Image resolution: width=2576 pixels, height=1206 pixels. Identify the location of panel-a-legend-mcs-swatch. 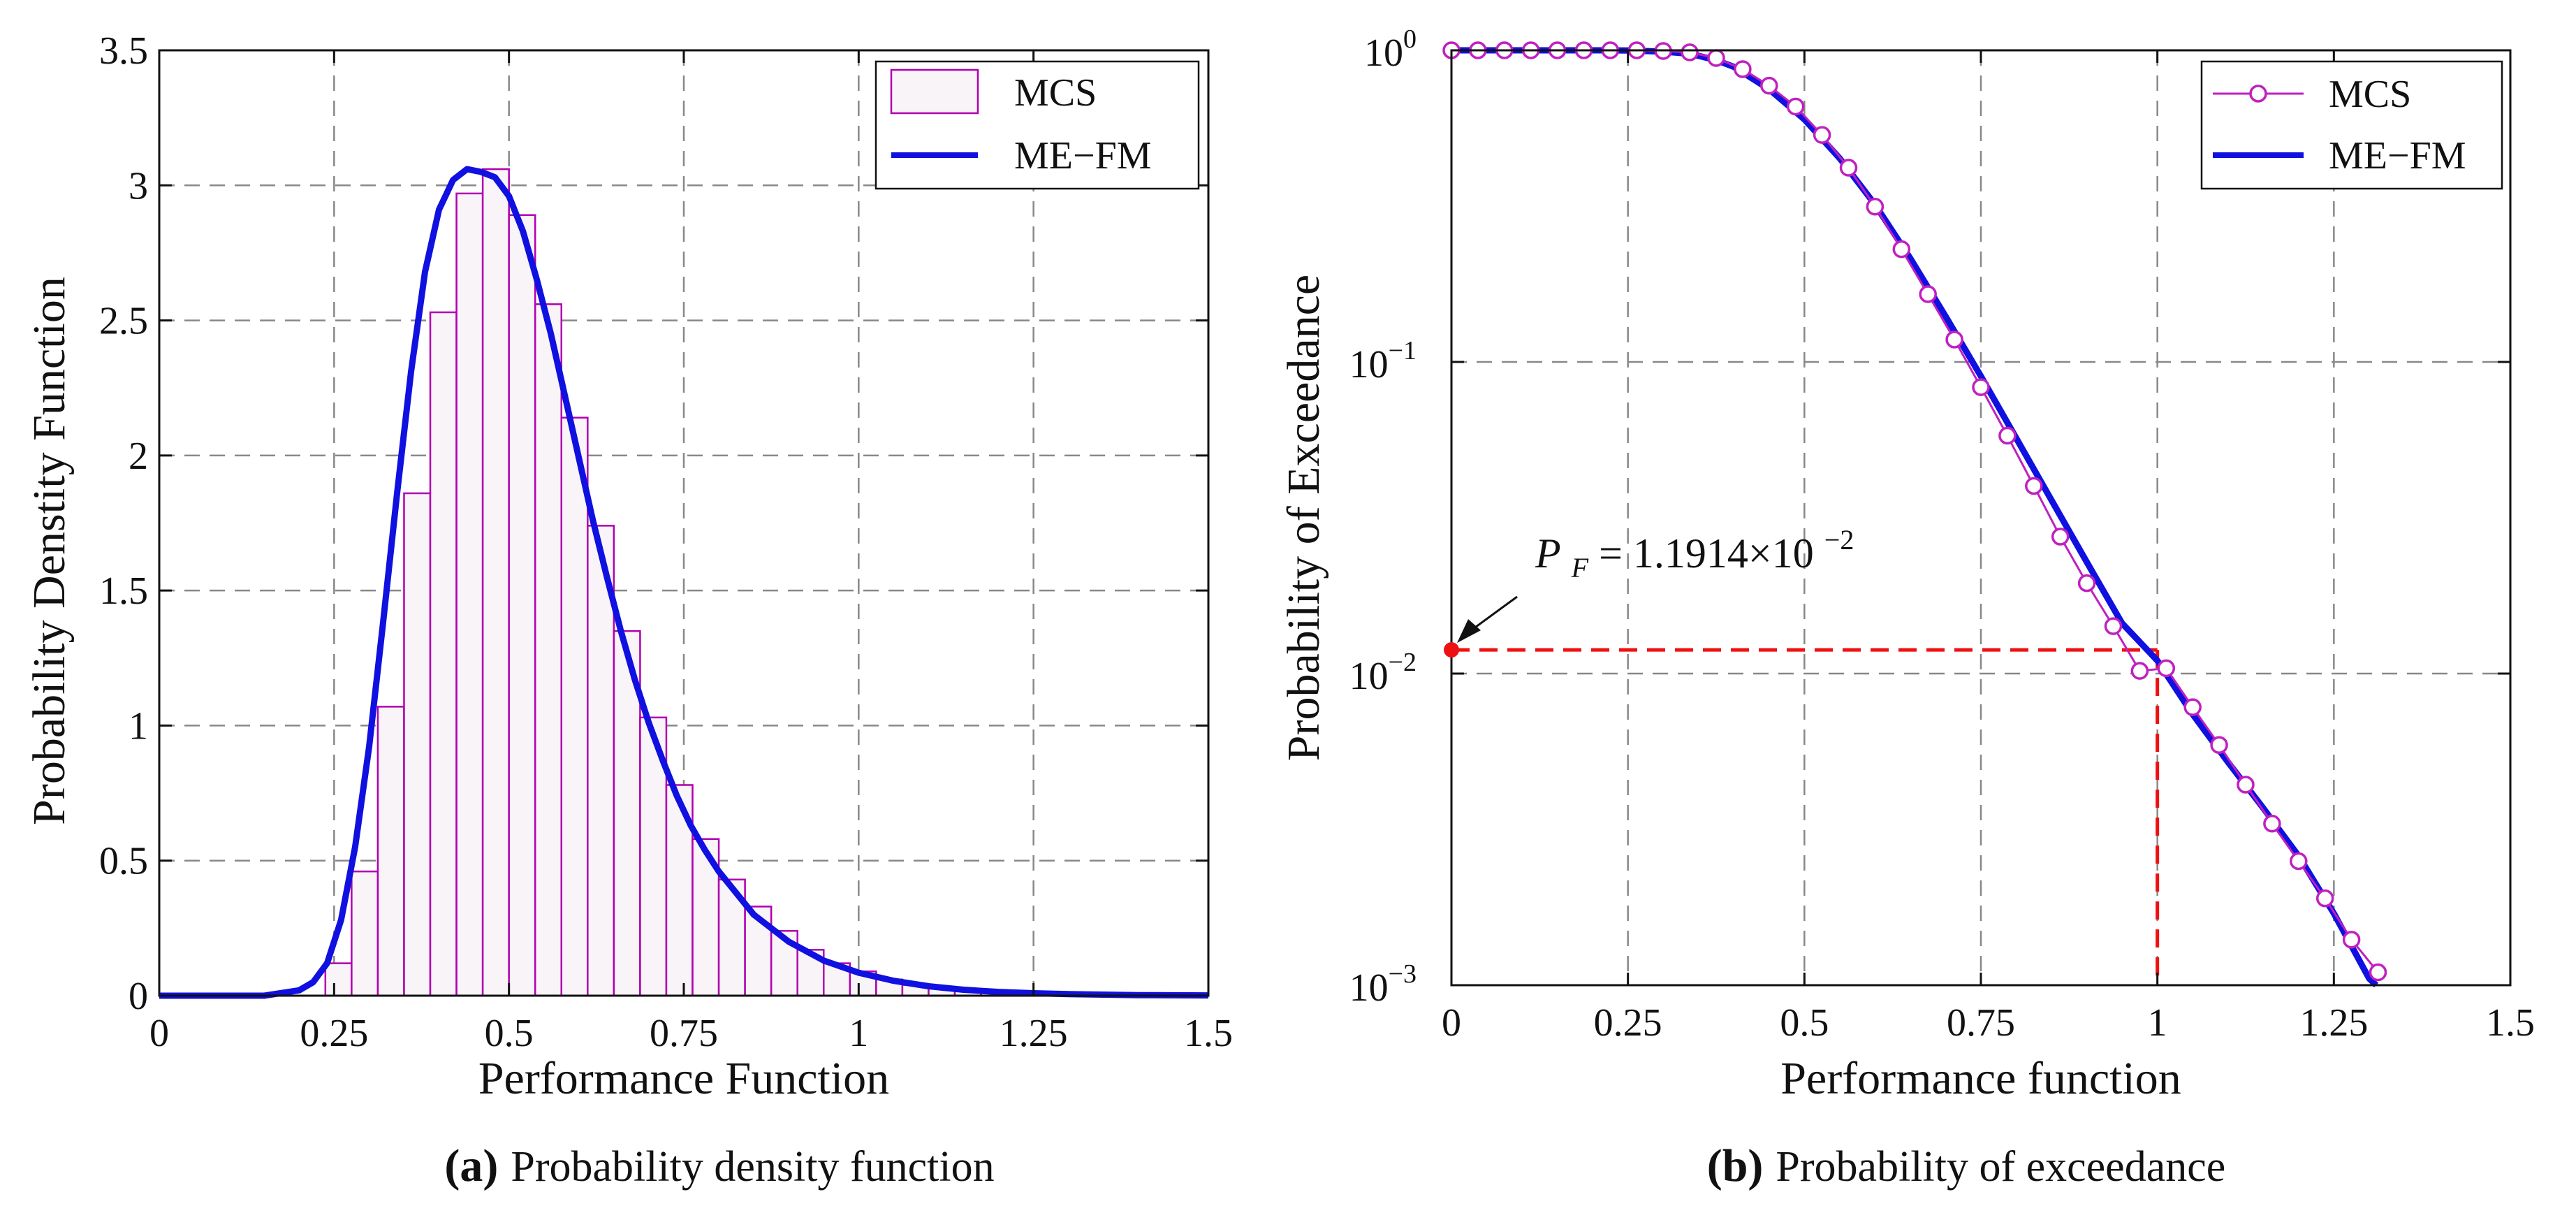
(934, 92).